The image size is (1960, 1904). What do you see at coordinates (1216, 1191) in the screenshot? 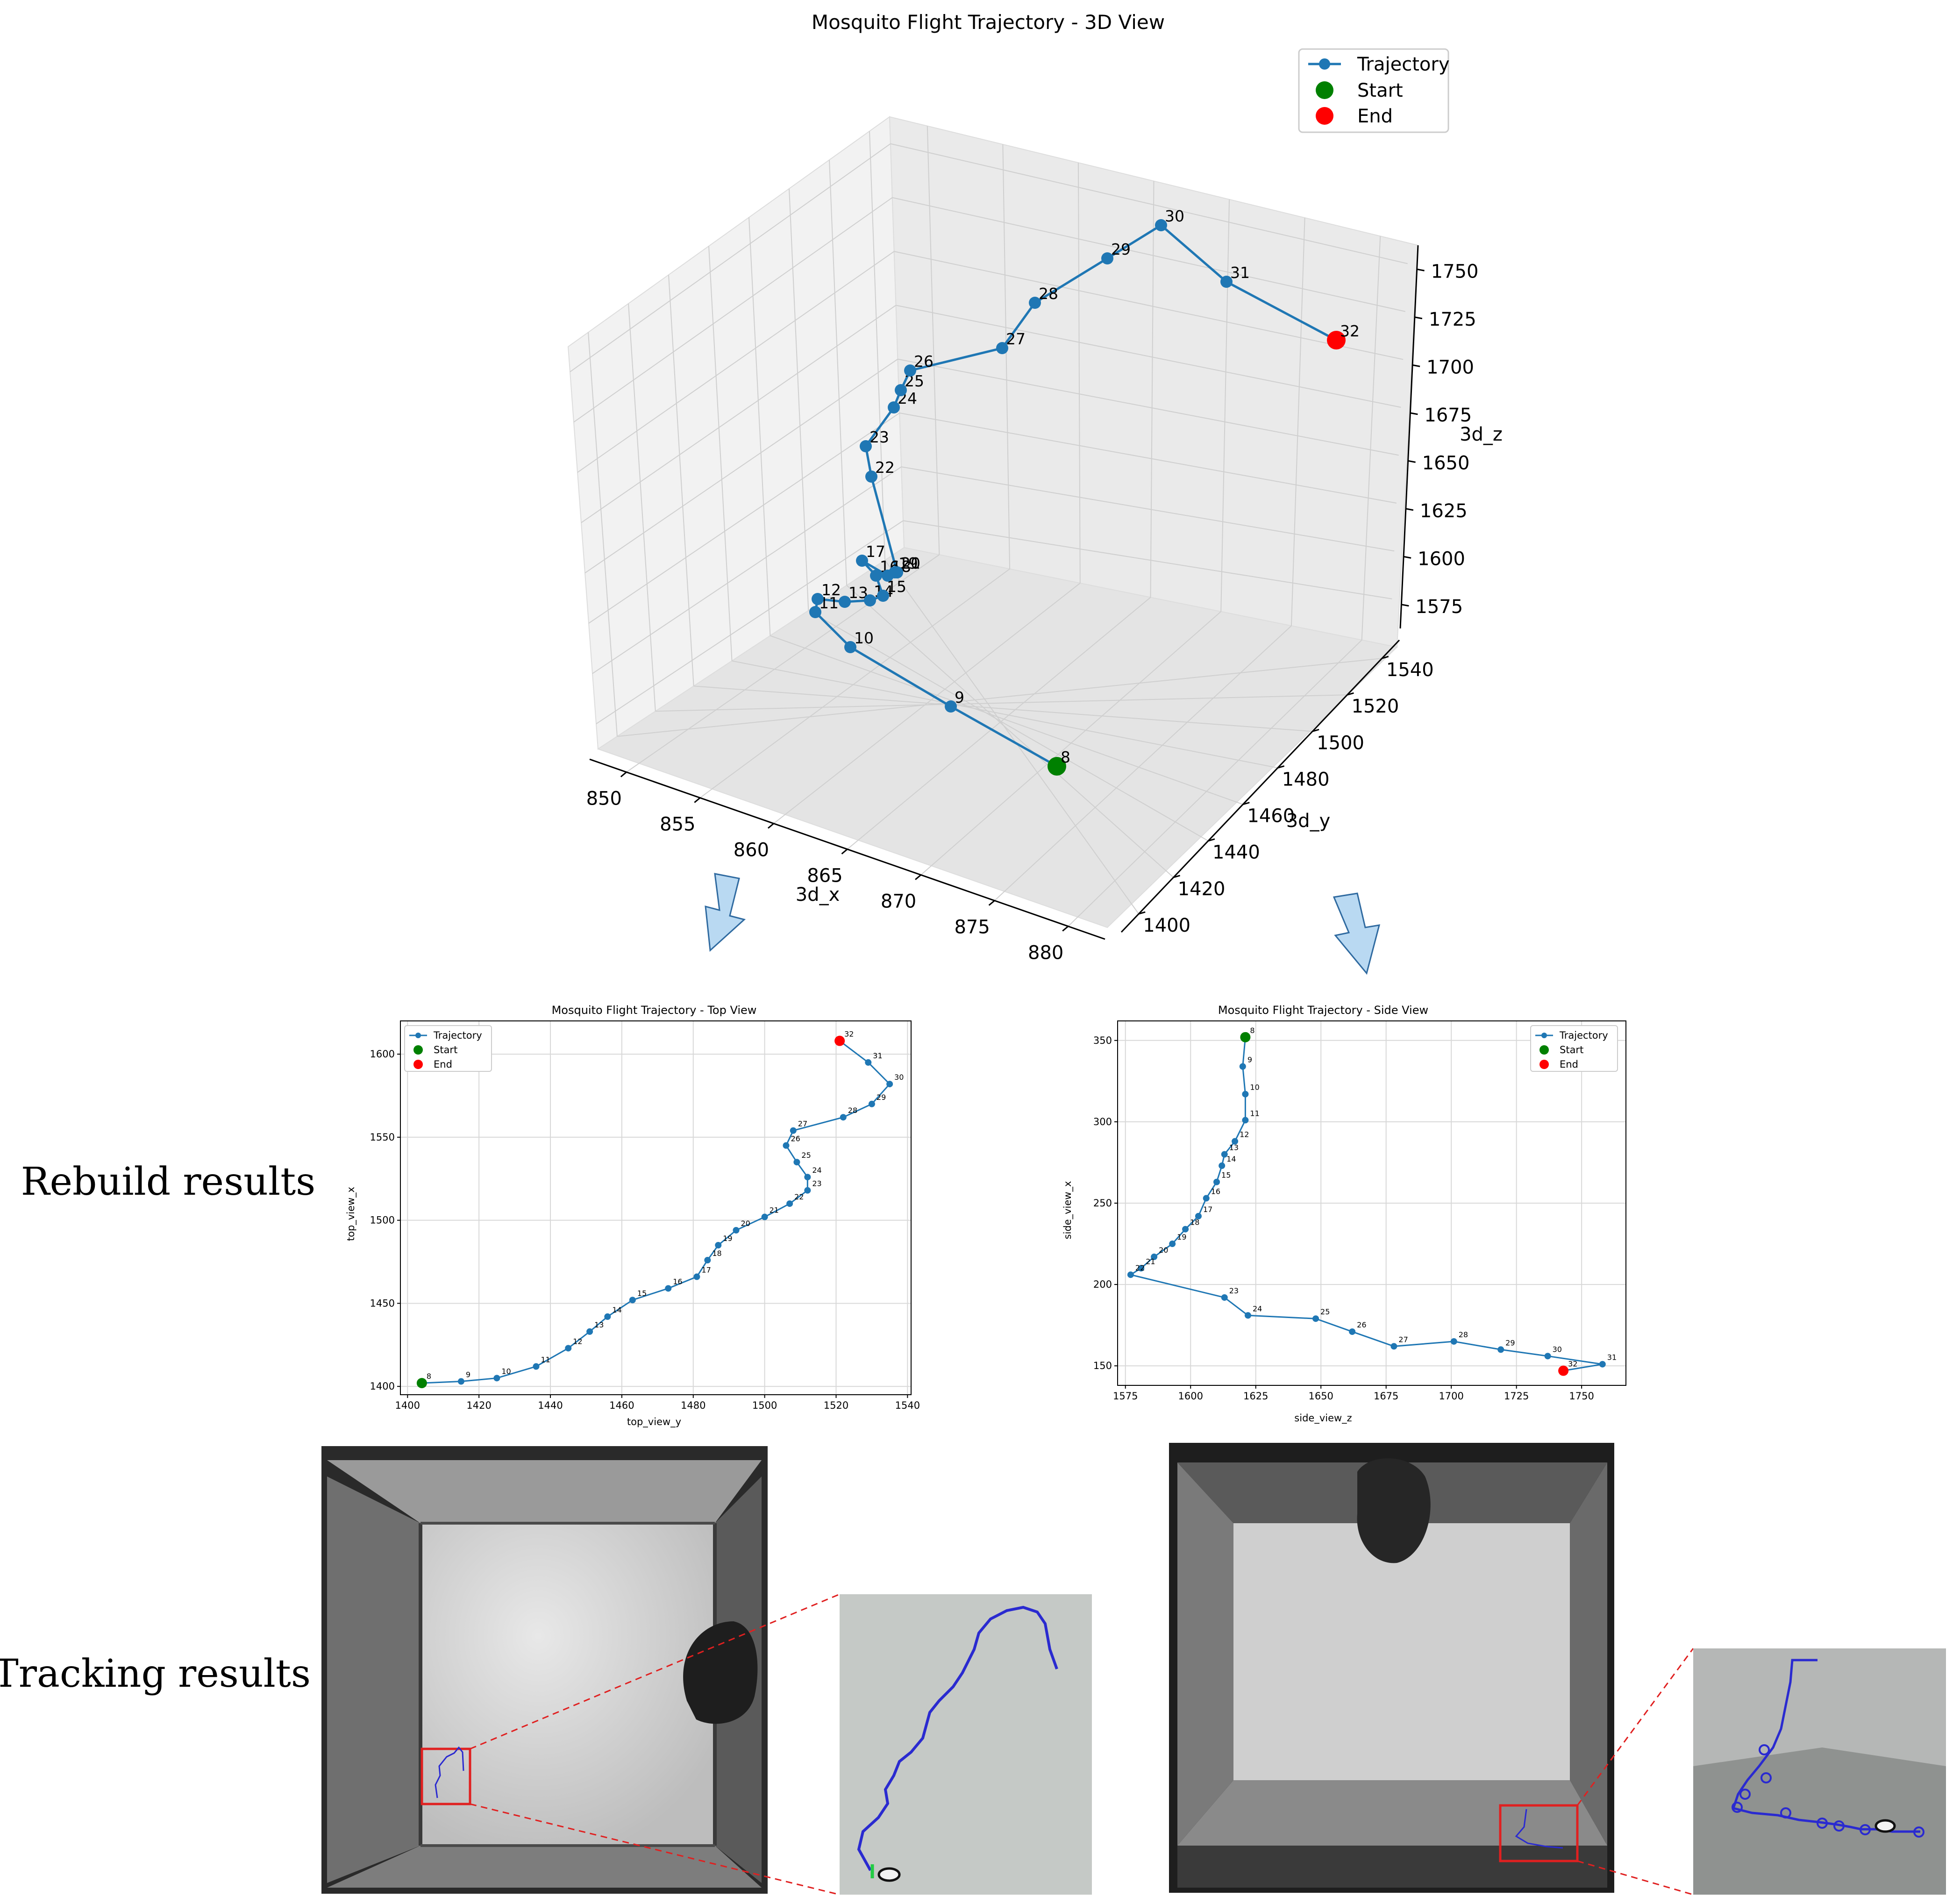
I see `trajectory-point-label: 16` at bounding box center [1216, 1191].